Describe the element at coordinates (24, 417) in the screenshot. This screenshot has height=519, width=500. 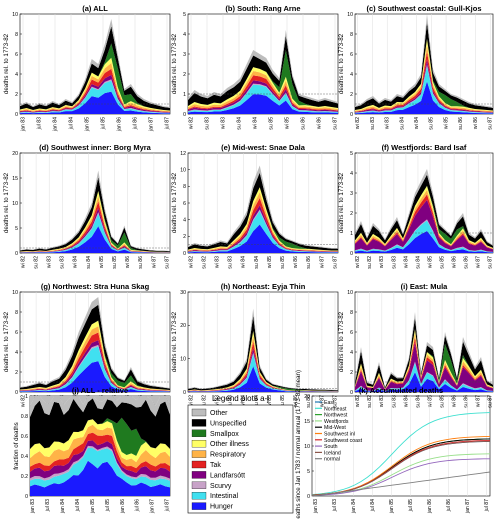
I see `y-tick-label: 0.8` at that location.